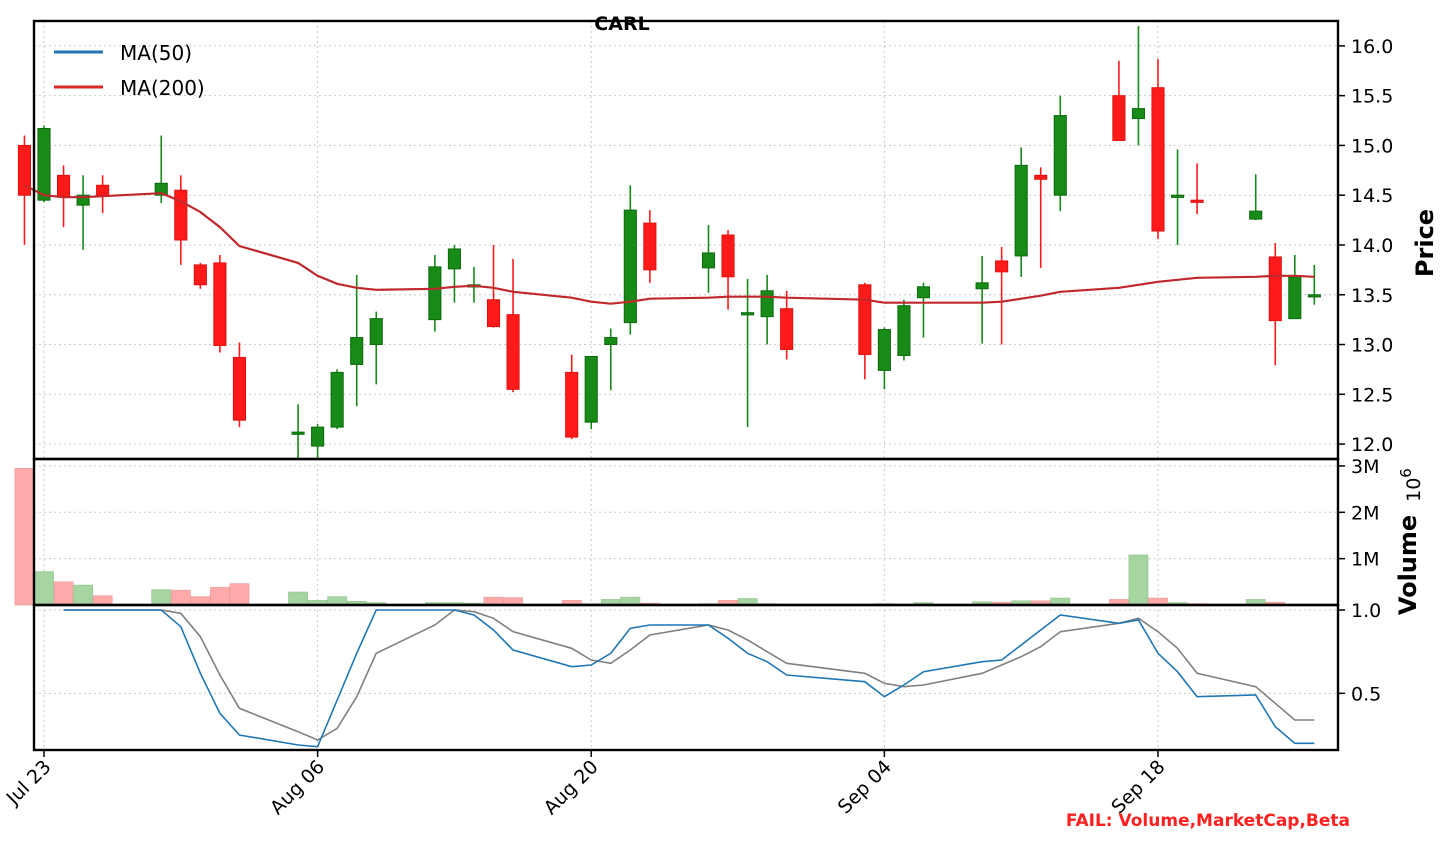 The width and height of the screenshot is (1452, 853). What do you see at coordinates (1365, 560) in the screenshot?
I see `volume-tick-label: 1M` at bounding box center [1365, 560].